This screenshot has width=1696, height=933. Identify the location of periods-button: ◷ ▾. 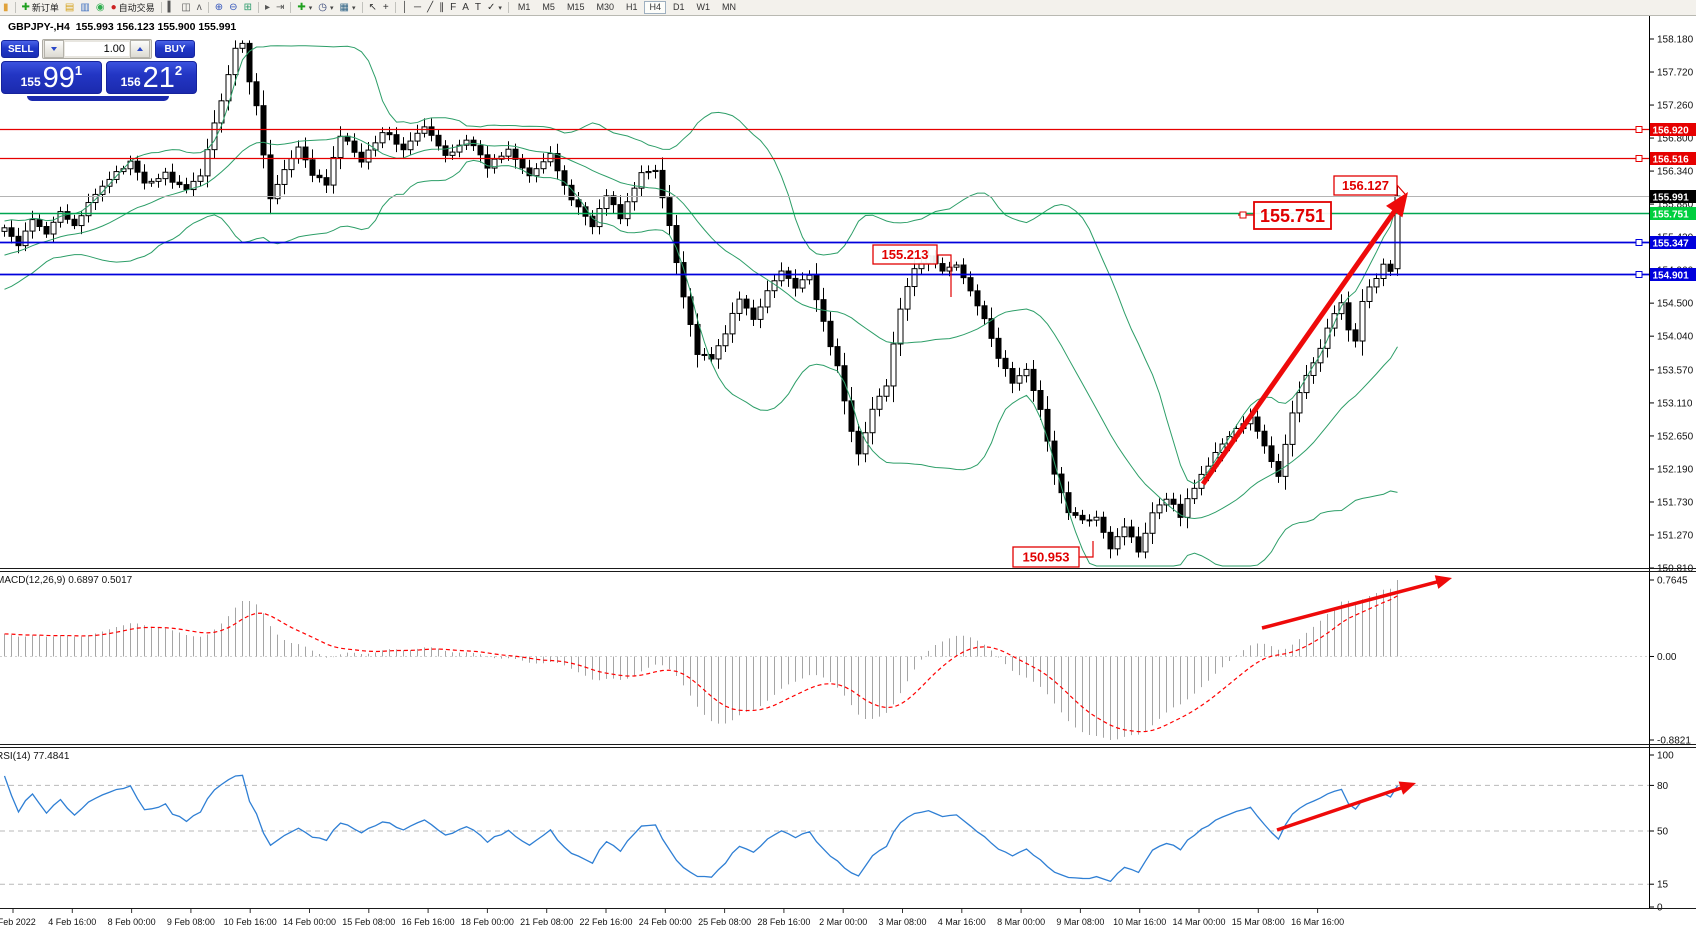
(325, 7).